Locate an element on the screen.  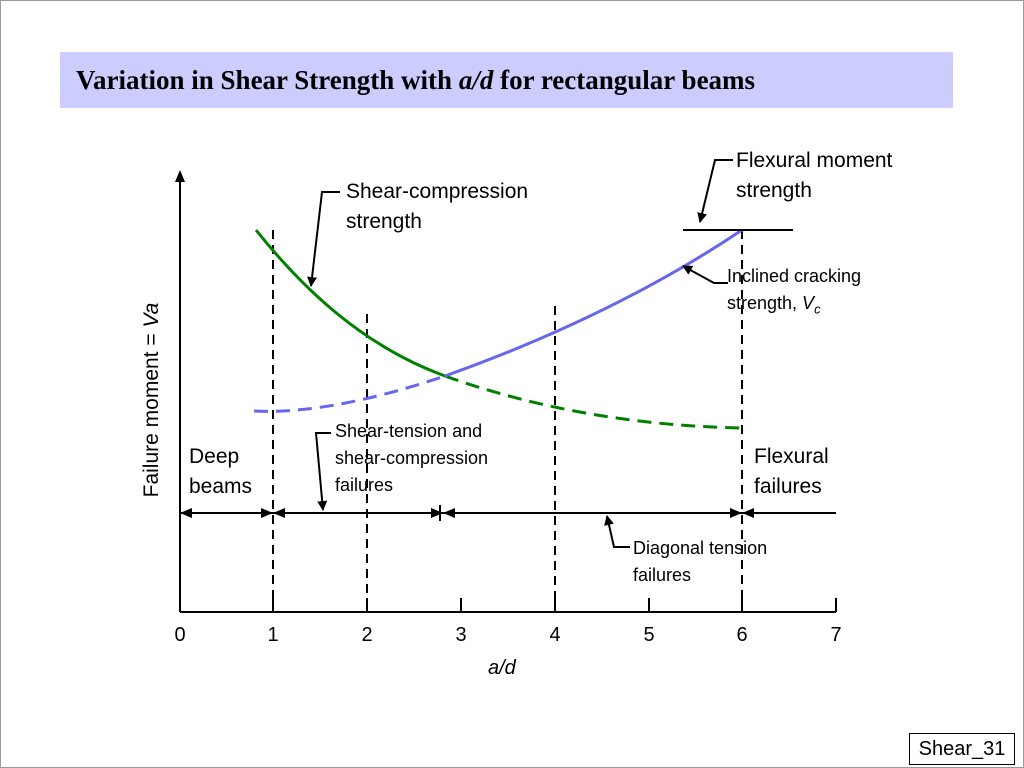
shear-compression-curve-dashed is located at coordinates (593, 402).